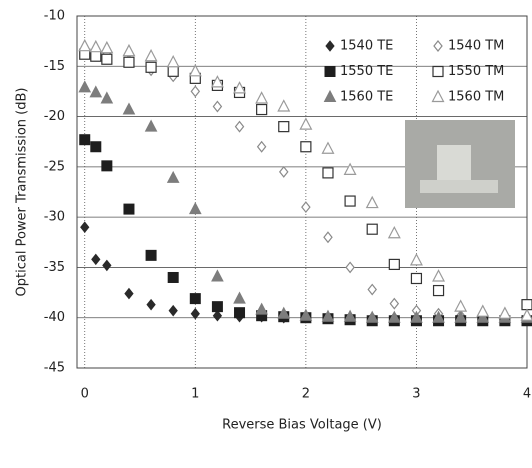 The height and width of the screenshot is (468, 532). I want to click on legend-label: 1560 TM, so click(476, 97).